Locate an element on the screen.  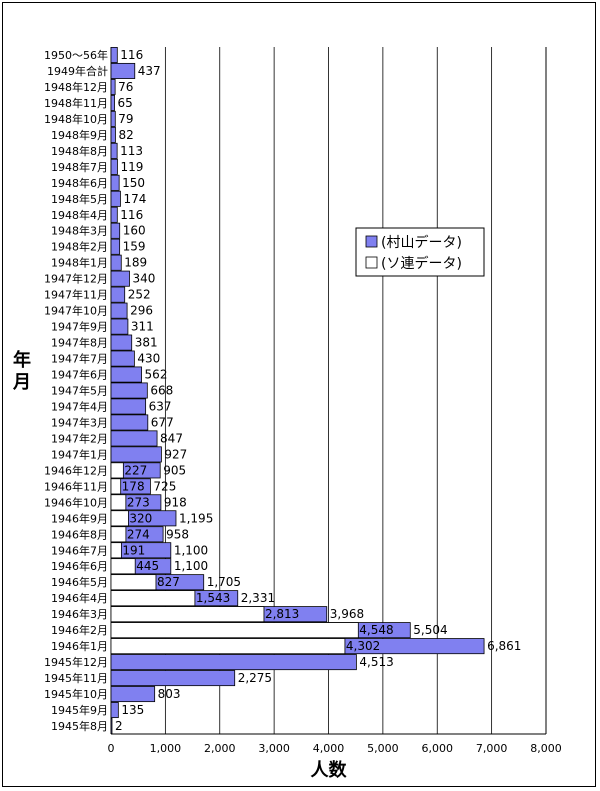
x-axis-label: 人数 is located at coordinates (329, 770).